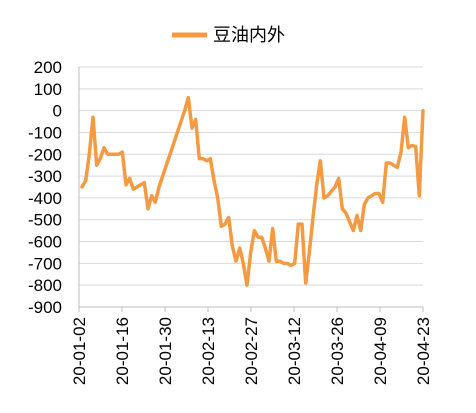 Image resolution: width=476 pixels, height=413 pixels. Describe the element at coordinates (45, 307) in the screenshot. I see `y-tick-label: -900` at that location.